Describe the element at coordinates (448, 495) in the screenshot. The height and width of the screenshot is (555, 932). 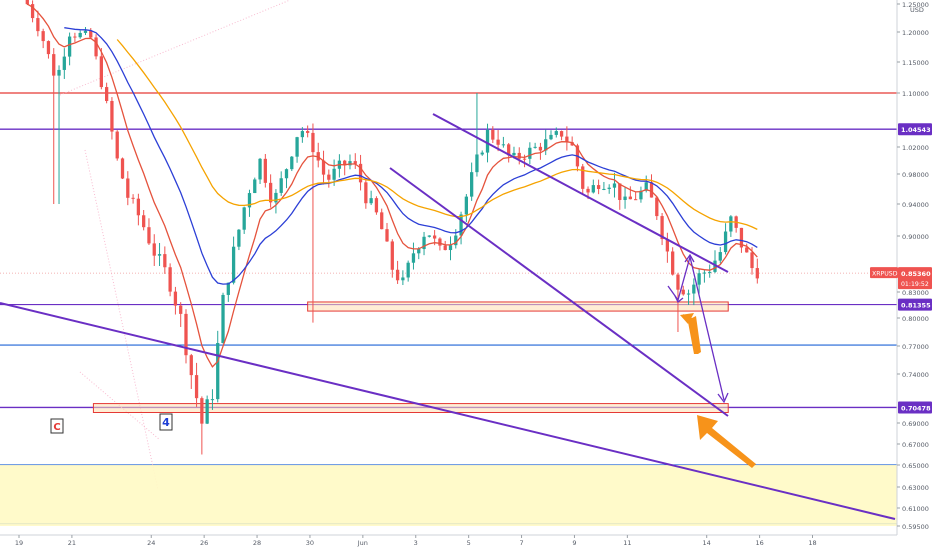
I see `demand-zone` at that location.